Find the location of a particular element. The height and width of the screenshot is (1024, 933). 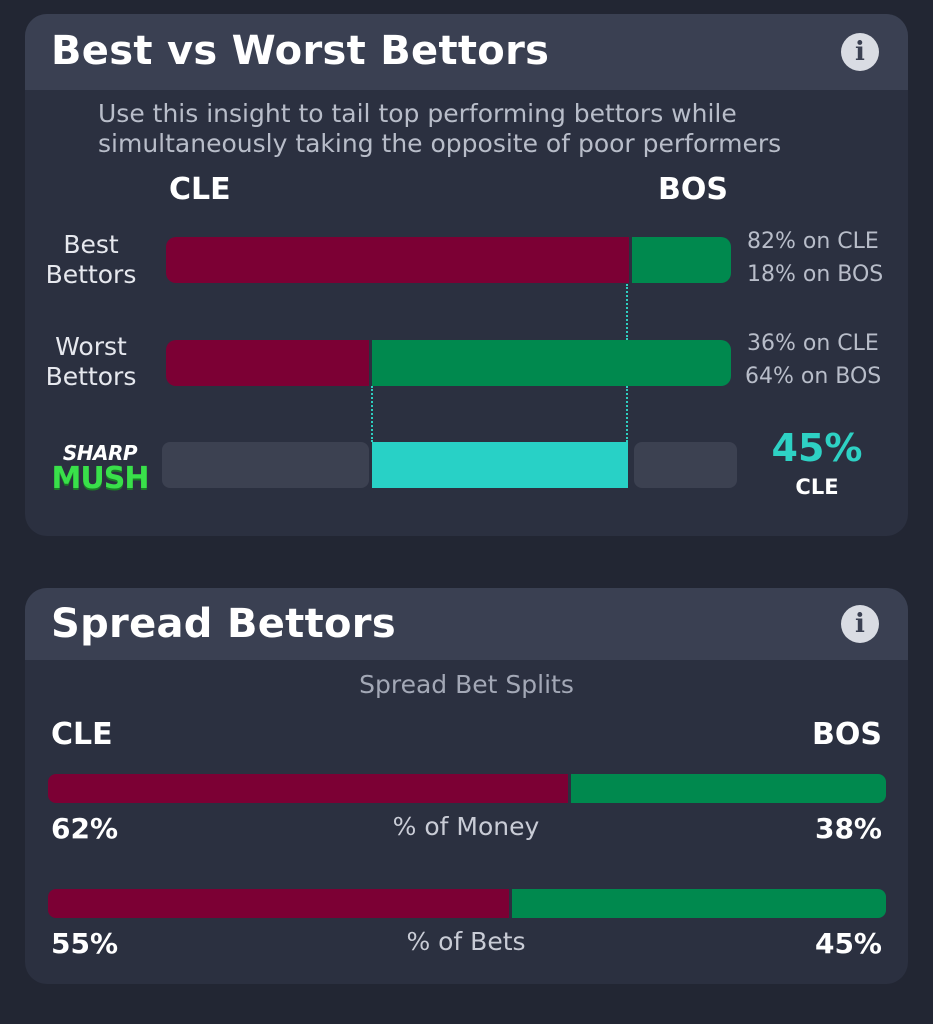

best-bettors-bos-segment is located at coordinates (681, 260).